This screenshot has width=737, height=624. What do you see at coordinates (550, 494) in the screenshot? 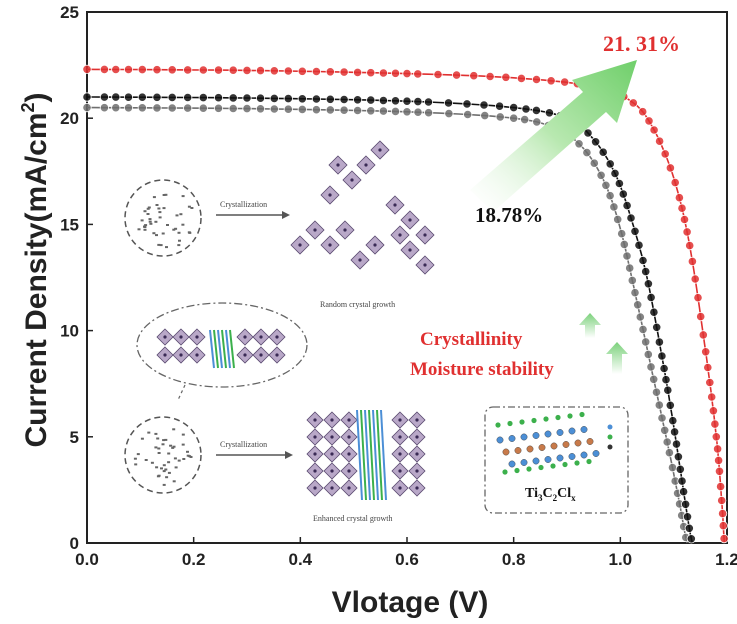
I see `mxene-formula: Ti3C2Clx` at bounding box center [550, 494].